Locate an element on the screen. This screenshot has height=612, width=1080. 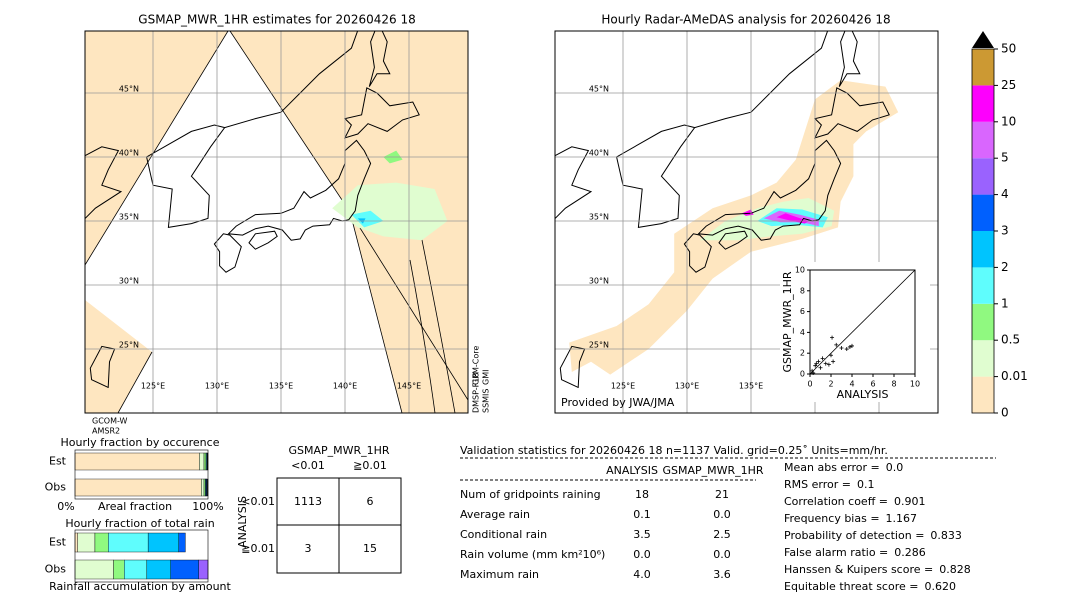
satellite-label: GMI is located at coordinates (486, 377).